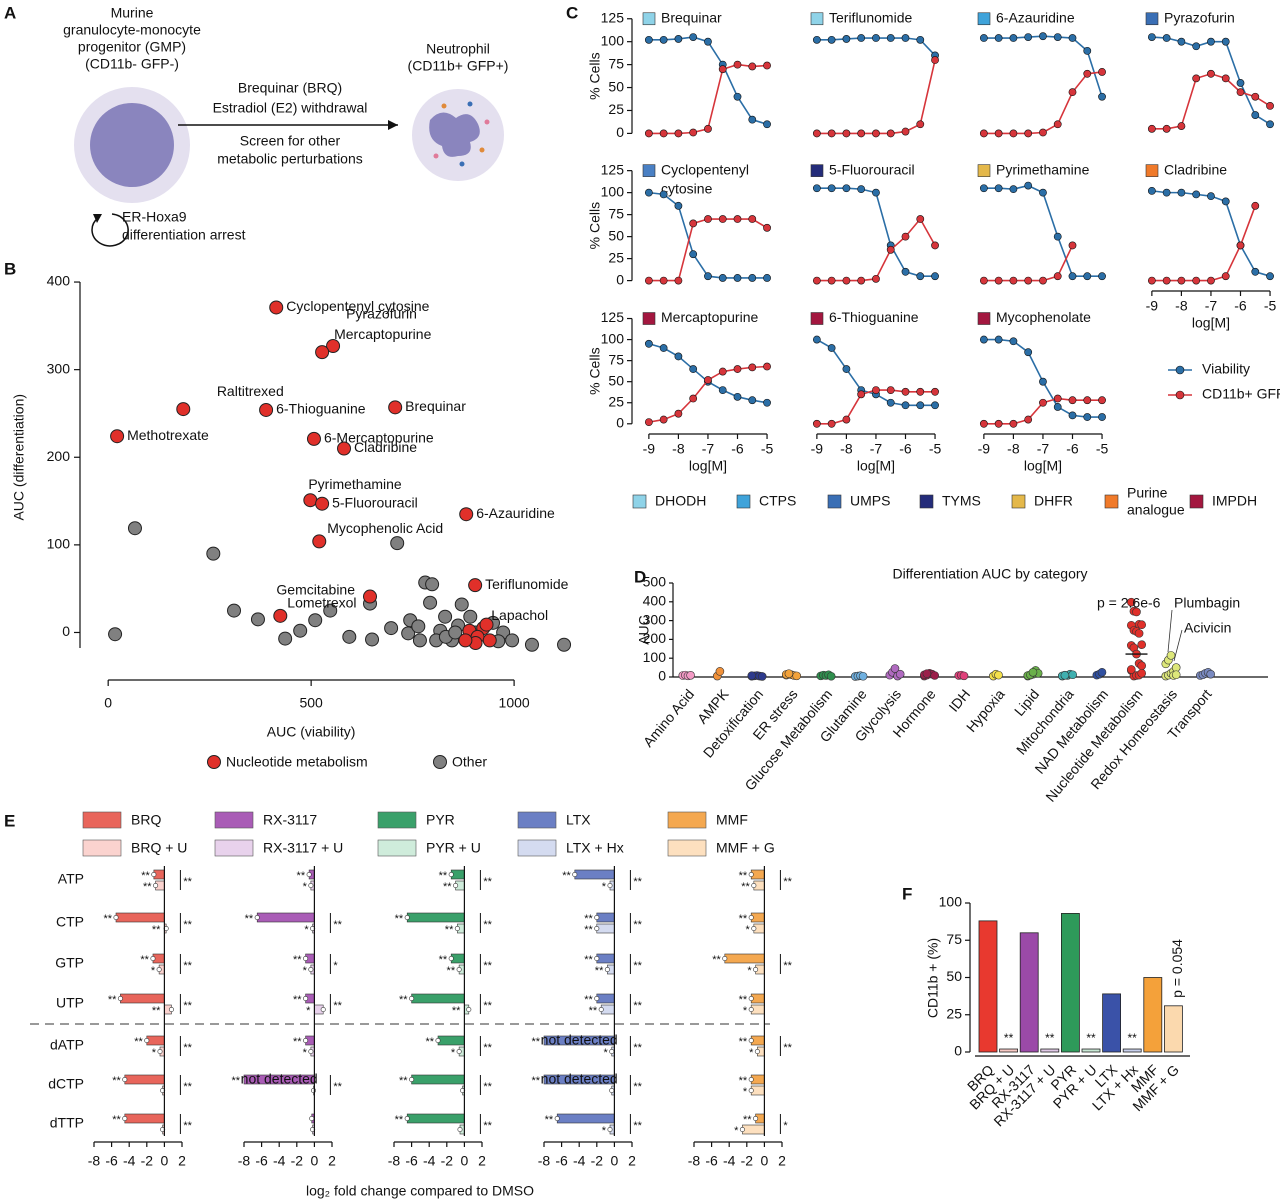  What do you see at coordinates (385, 528) in the screenshot?
I see `point-label: Mycophenolic Acid` at bounding box center [385, 528].